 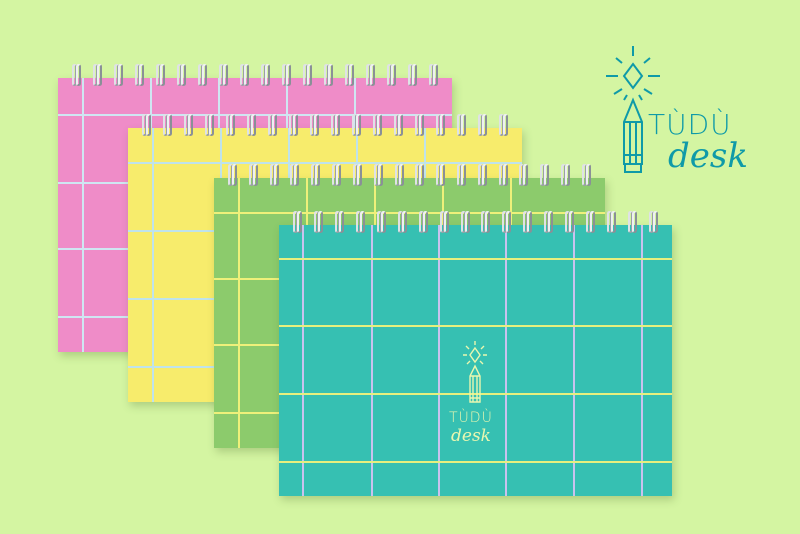 What do you see at coordinates (471, 418) in the screenshot?
I see `cover-logo-line1: TÙDÙ` at bounding box center [471, 418].